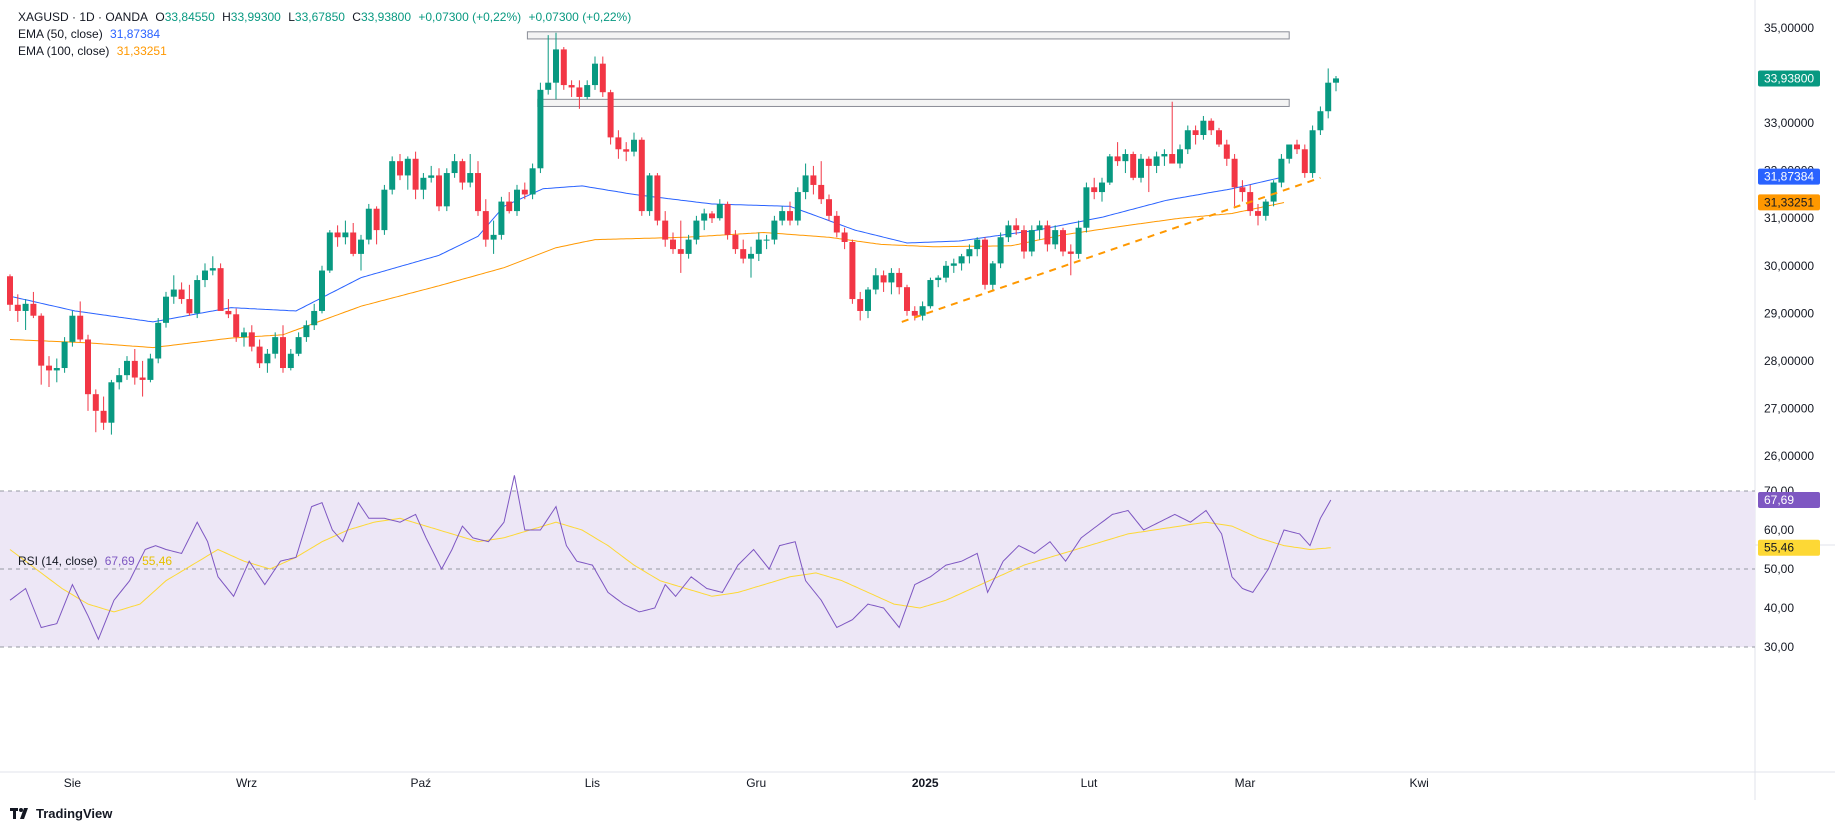  I want to click on symbol-title: XAGUSD · 1D · OANDA, so click(83, 17).